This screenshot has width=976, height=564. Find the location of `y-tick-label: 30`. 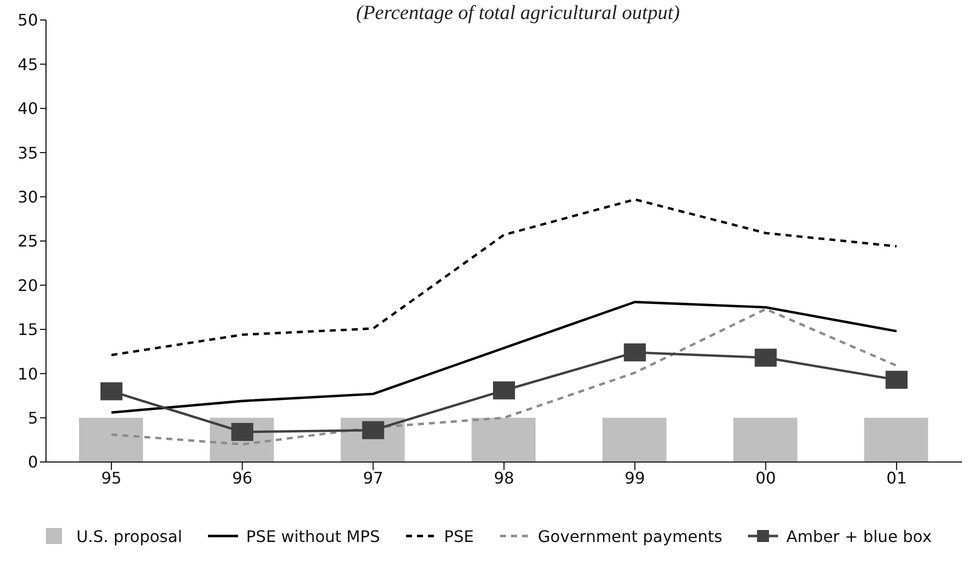

y-tick-label: 30 is located at coordinates (28, 196).